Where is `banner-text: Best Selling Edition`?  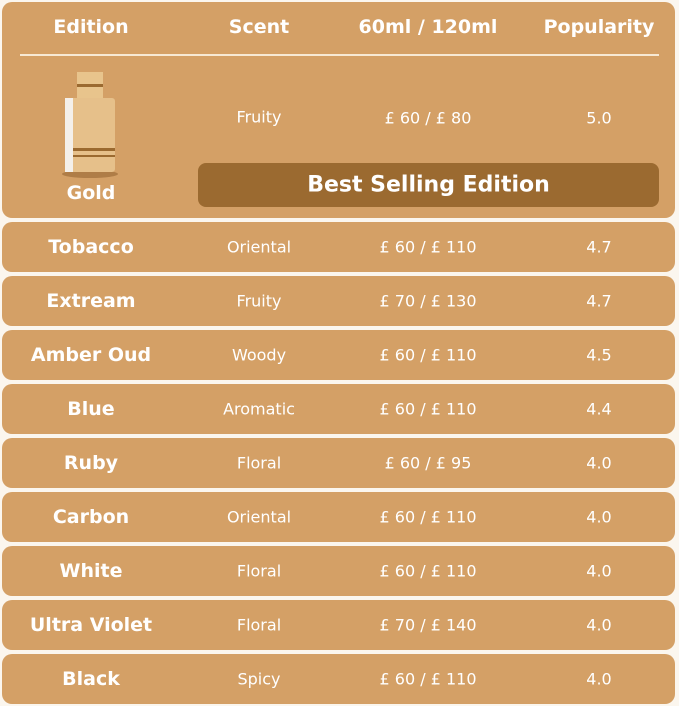
banner-text: Best Selling Edition is located at coordinates (428, 185).